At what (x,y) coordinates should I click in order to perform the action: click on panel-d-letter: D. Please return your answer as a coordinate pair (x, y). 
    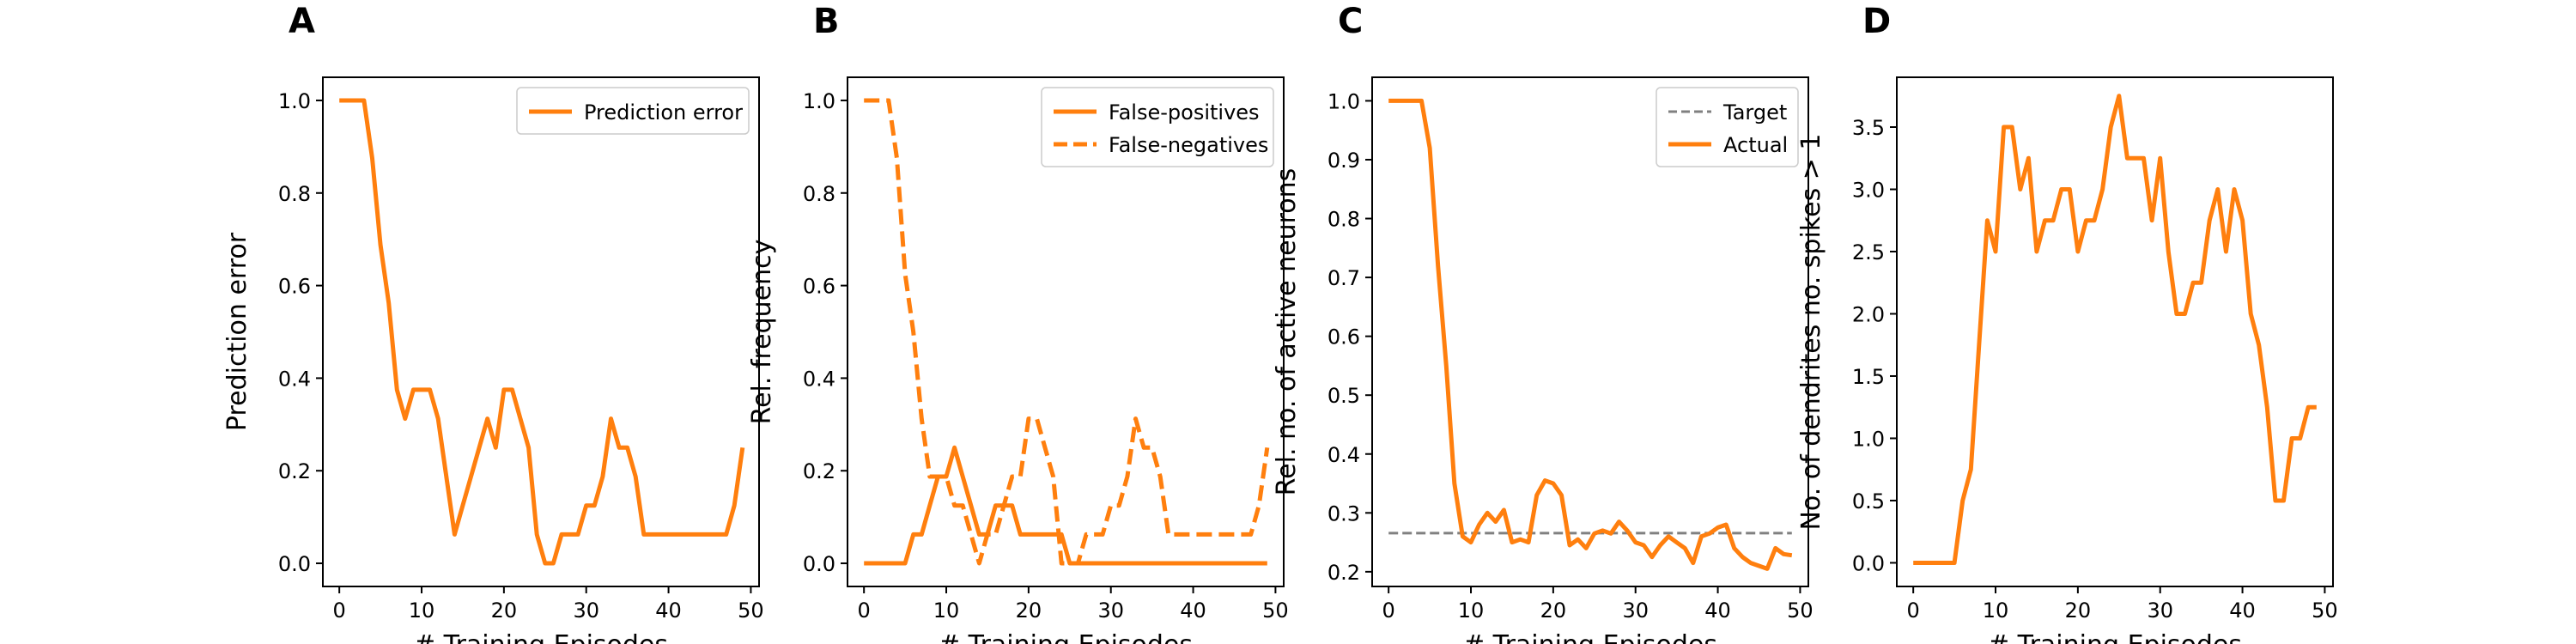
    Looking at the image, I should click on (1877, 21).